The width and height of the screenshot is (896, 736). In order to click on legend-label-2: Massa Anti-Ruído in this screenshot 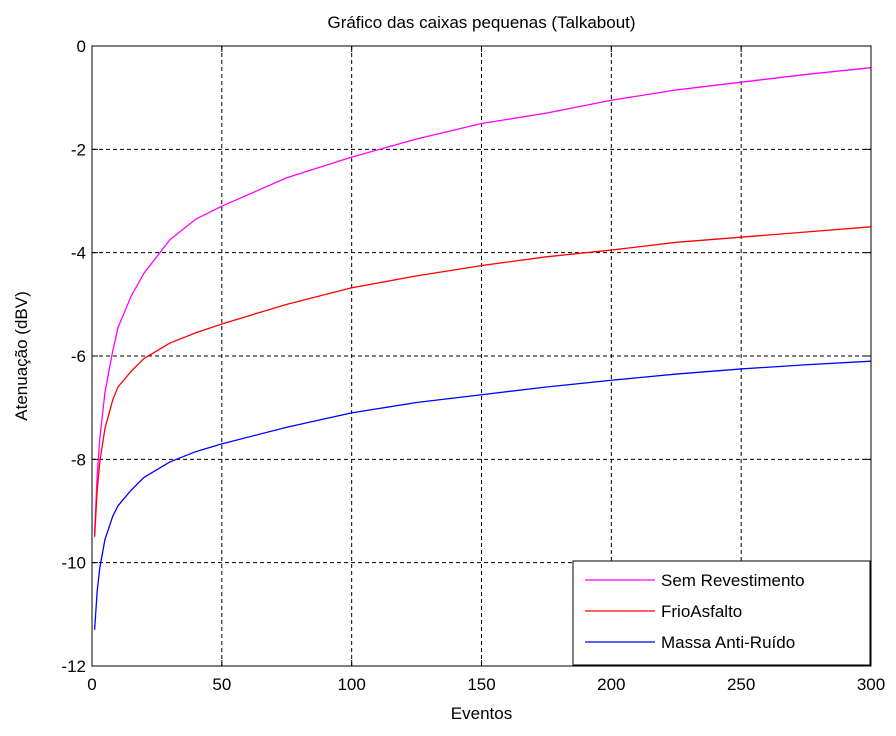, I will do `click(728, 642)`.